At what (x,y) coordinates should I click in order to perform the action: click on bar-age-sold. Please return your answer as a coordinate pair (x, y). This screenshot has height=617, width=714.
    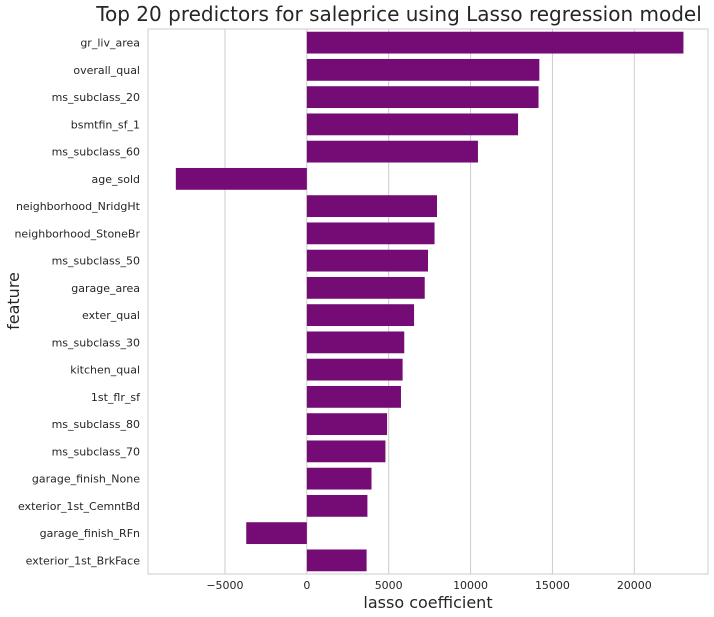
    Looking at the image, I should click on (241, 178).